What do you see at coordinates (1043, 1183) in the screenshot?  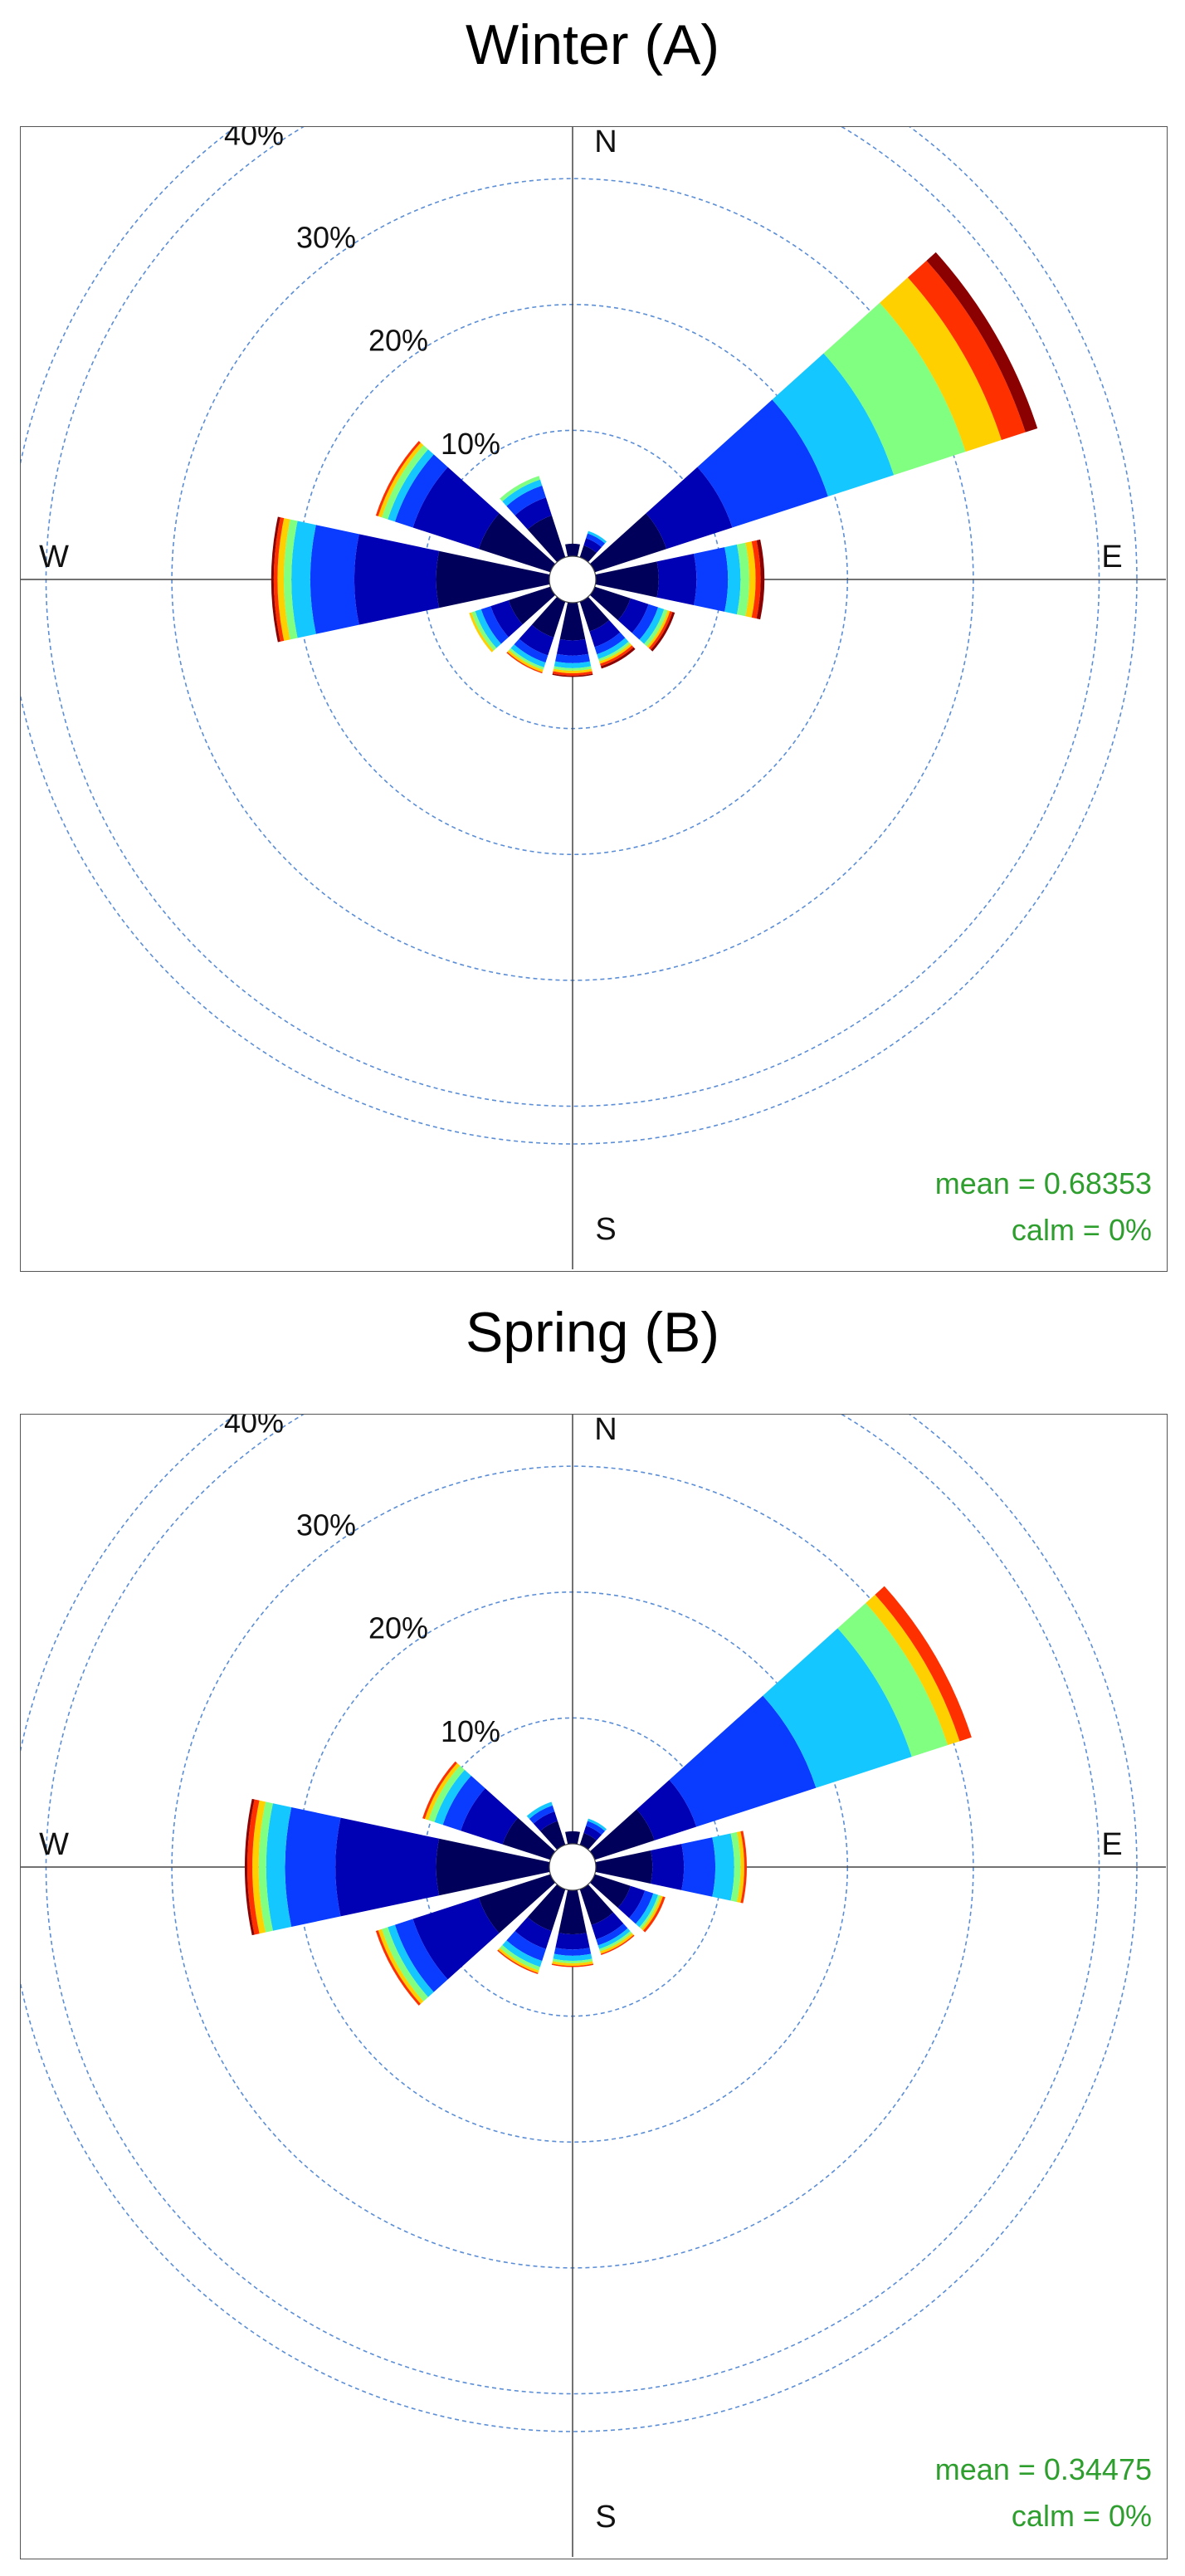 I see `mean-label-winter: mean = 0.68353` at bounding box center [1043, 1183].